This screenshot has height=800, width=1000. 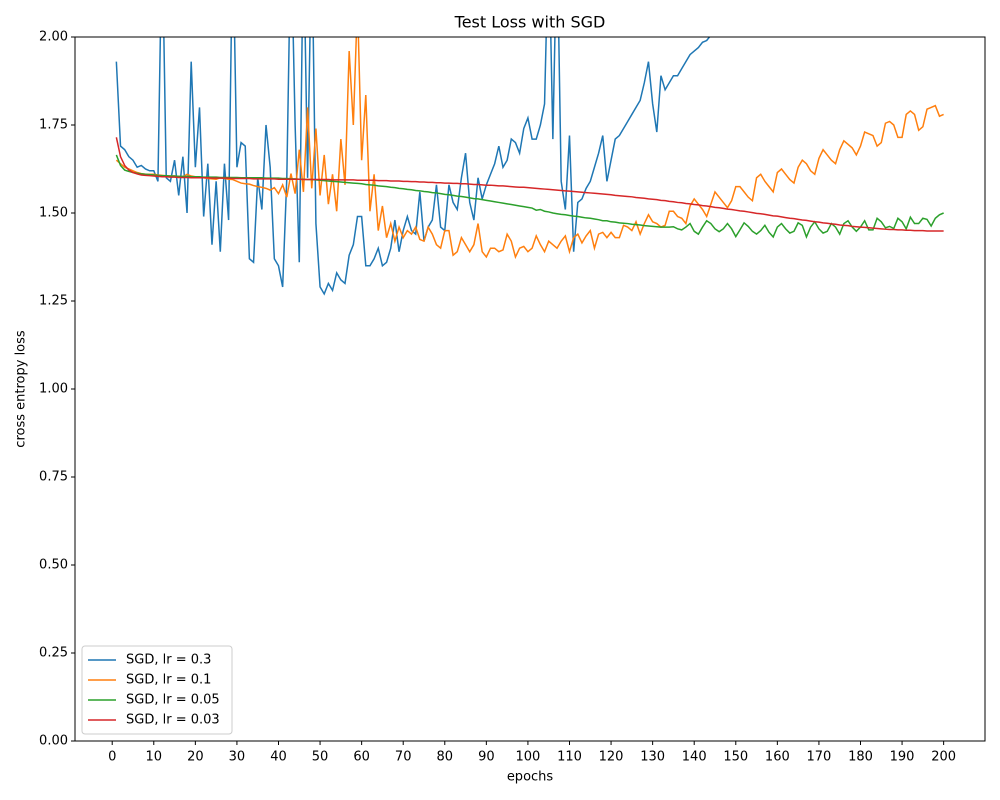 What do you see at coordinates (819, 757) in the screenshot?
I see `x-tick-label: 170` at bounding box center [819, 757].